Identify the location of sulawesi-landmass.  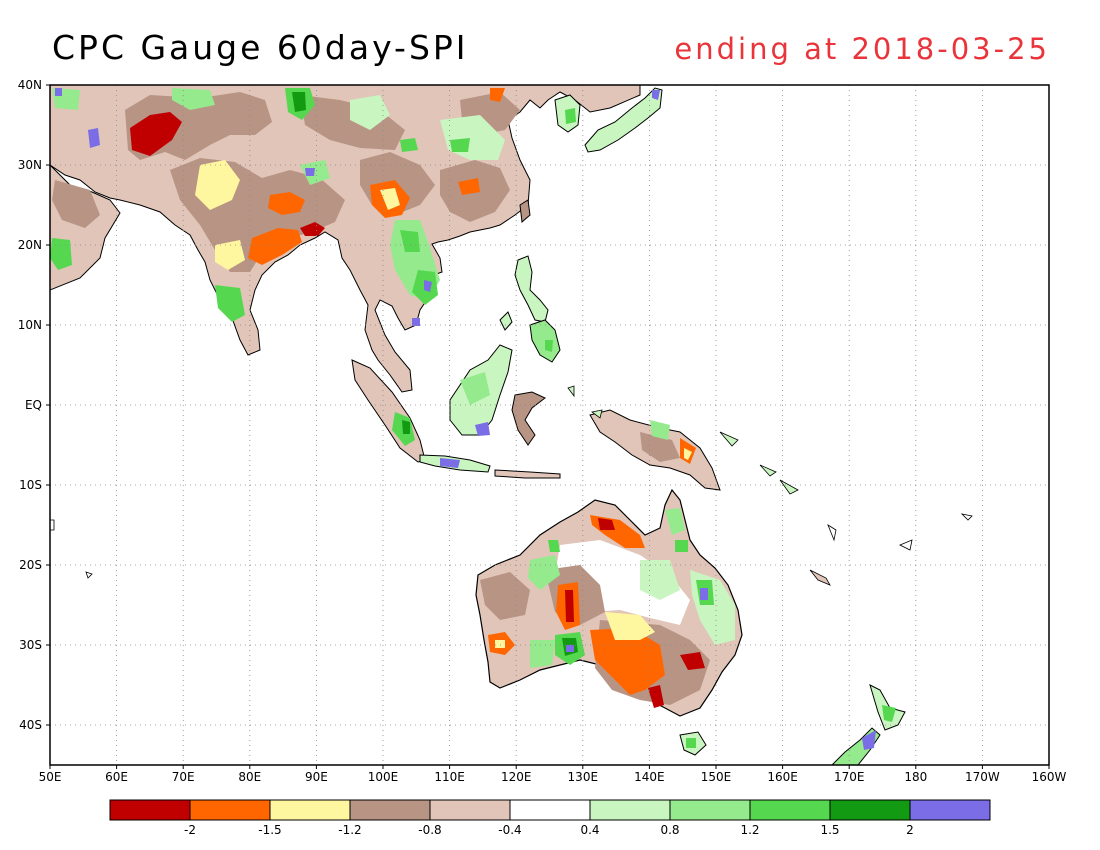
(528, 418).